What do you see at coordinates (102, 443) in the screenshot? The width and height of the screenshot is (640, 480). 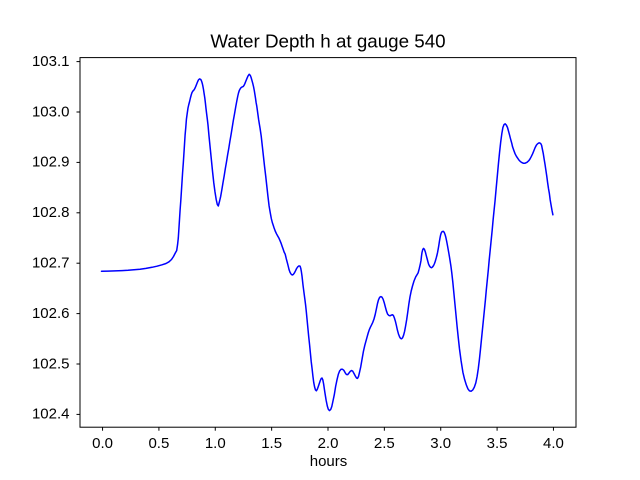 I see `svg-text: 0.0` at bounding box center [102, 443].